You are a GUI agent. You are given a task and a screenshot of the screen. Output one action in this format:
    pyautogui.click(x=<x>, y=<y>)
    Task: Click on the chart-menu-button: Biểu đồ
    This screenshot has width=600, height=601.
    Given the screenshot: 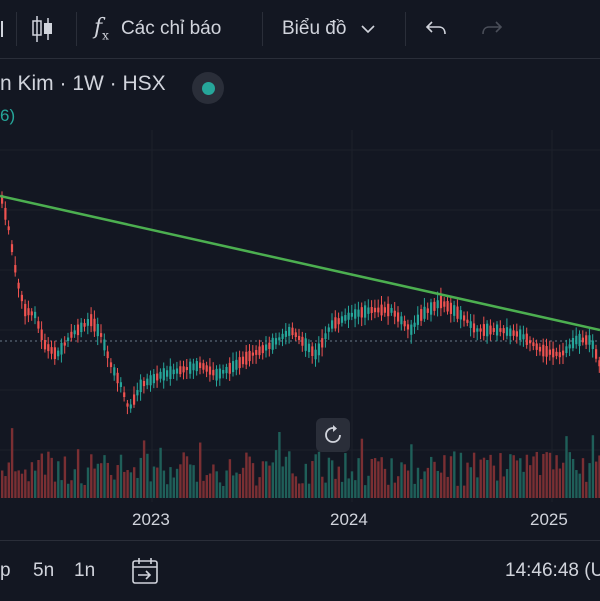 What is the action you would take?
    pyautogui.click(x=329, y=29)
    